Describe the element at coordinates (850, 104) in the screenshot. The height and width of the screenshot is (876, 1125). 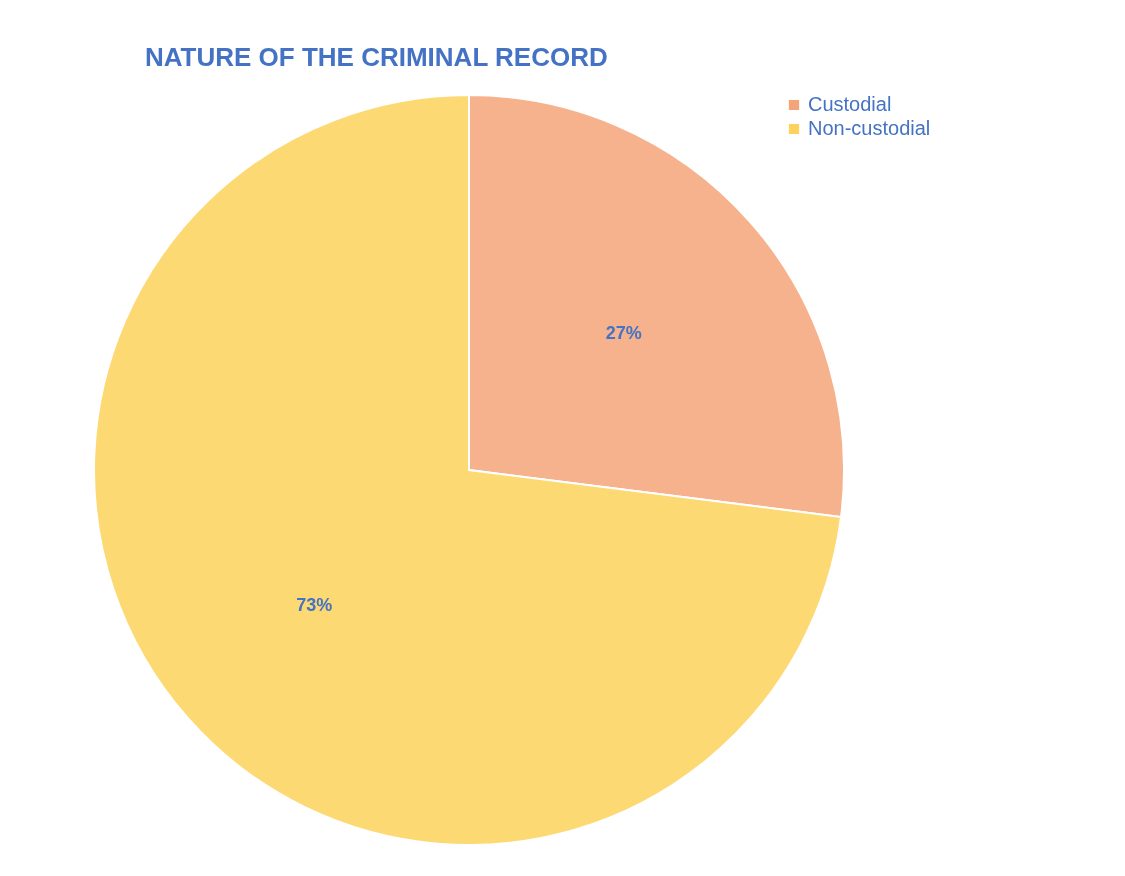
I see `legend-label: Custodial` at that location.